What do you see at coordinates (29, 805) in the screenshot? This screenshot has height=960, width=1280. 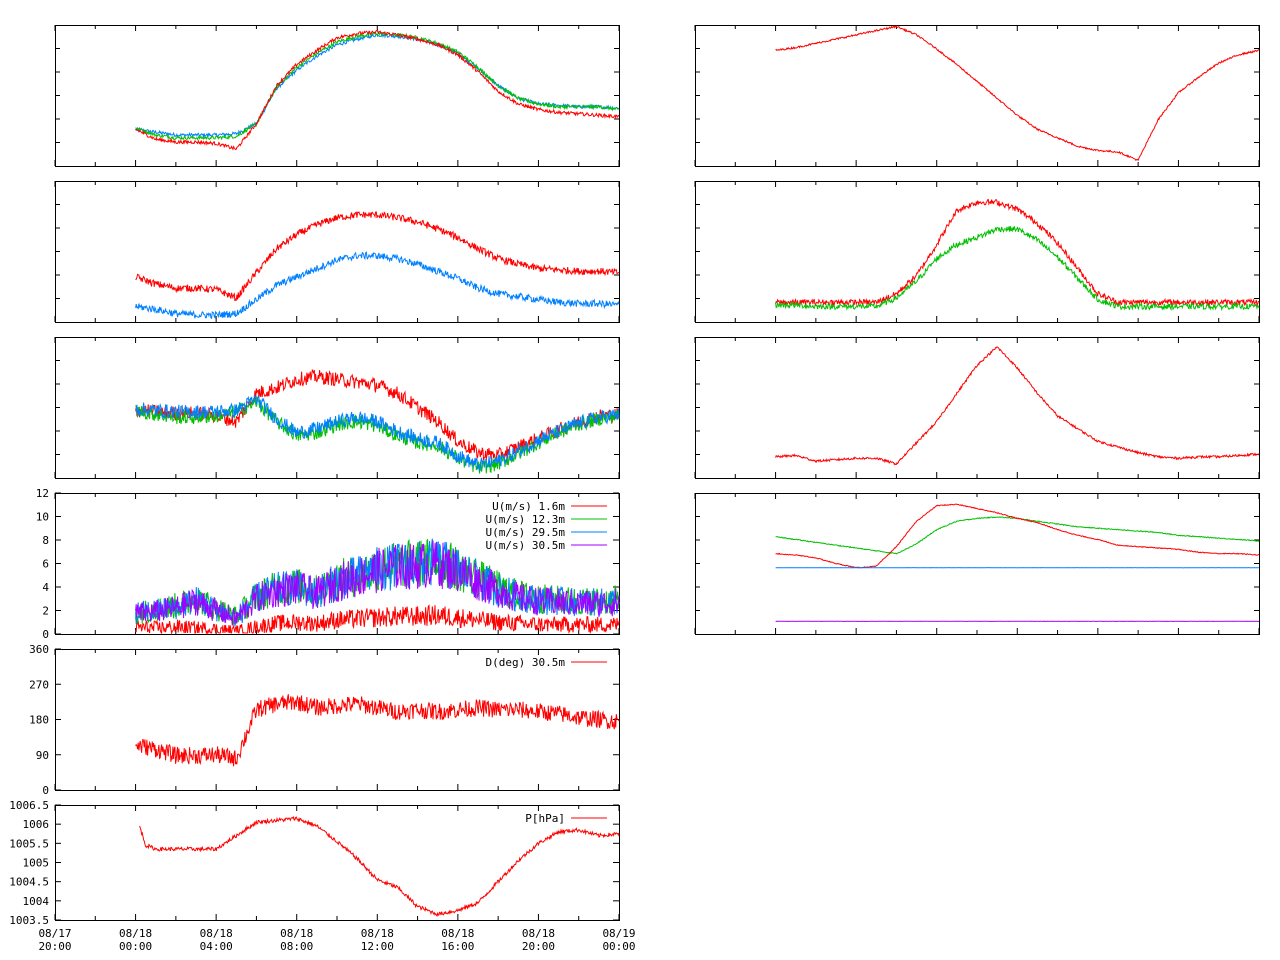 I see `y-tick-label: 1006.5` at bounding box center [29, 805].